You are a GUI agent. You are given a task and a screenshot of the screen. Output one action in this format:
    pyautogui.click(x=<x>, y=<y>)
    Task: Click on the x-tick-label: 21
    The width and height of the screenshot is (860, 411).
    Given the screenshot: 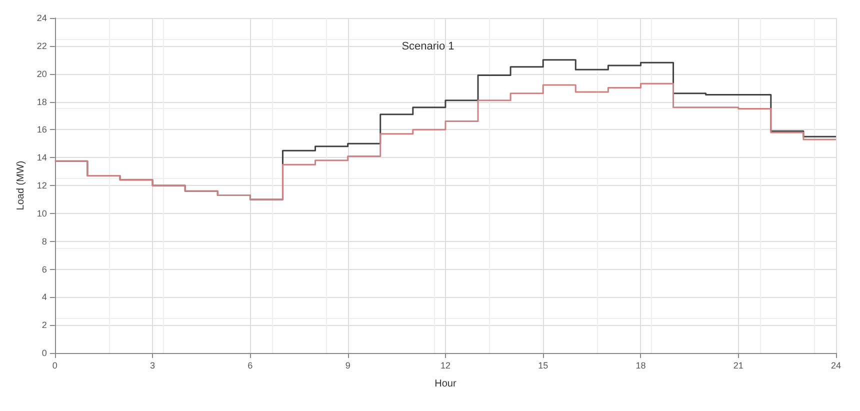 What is the action you would take?
    pyautogui.click(x=738, y=365)
    